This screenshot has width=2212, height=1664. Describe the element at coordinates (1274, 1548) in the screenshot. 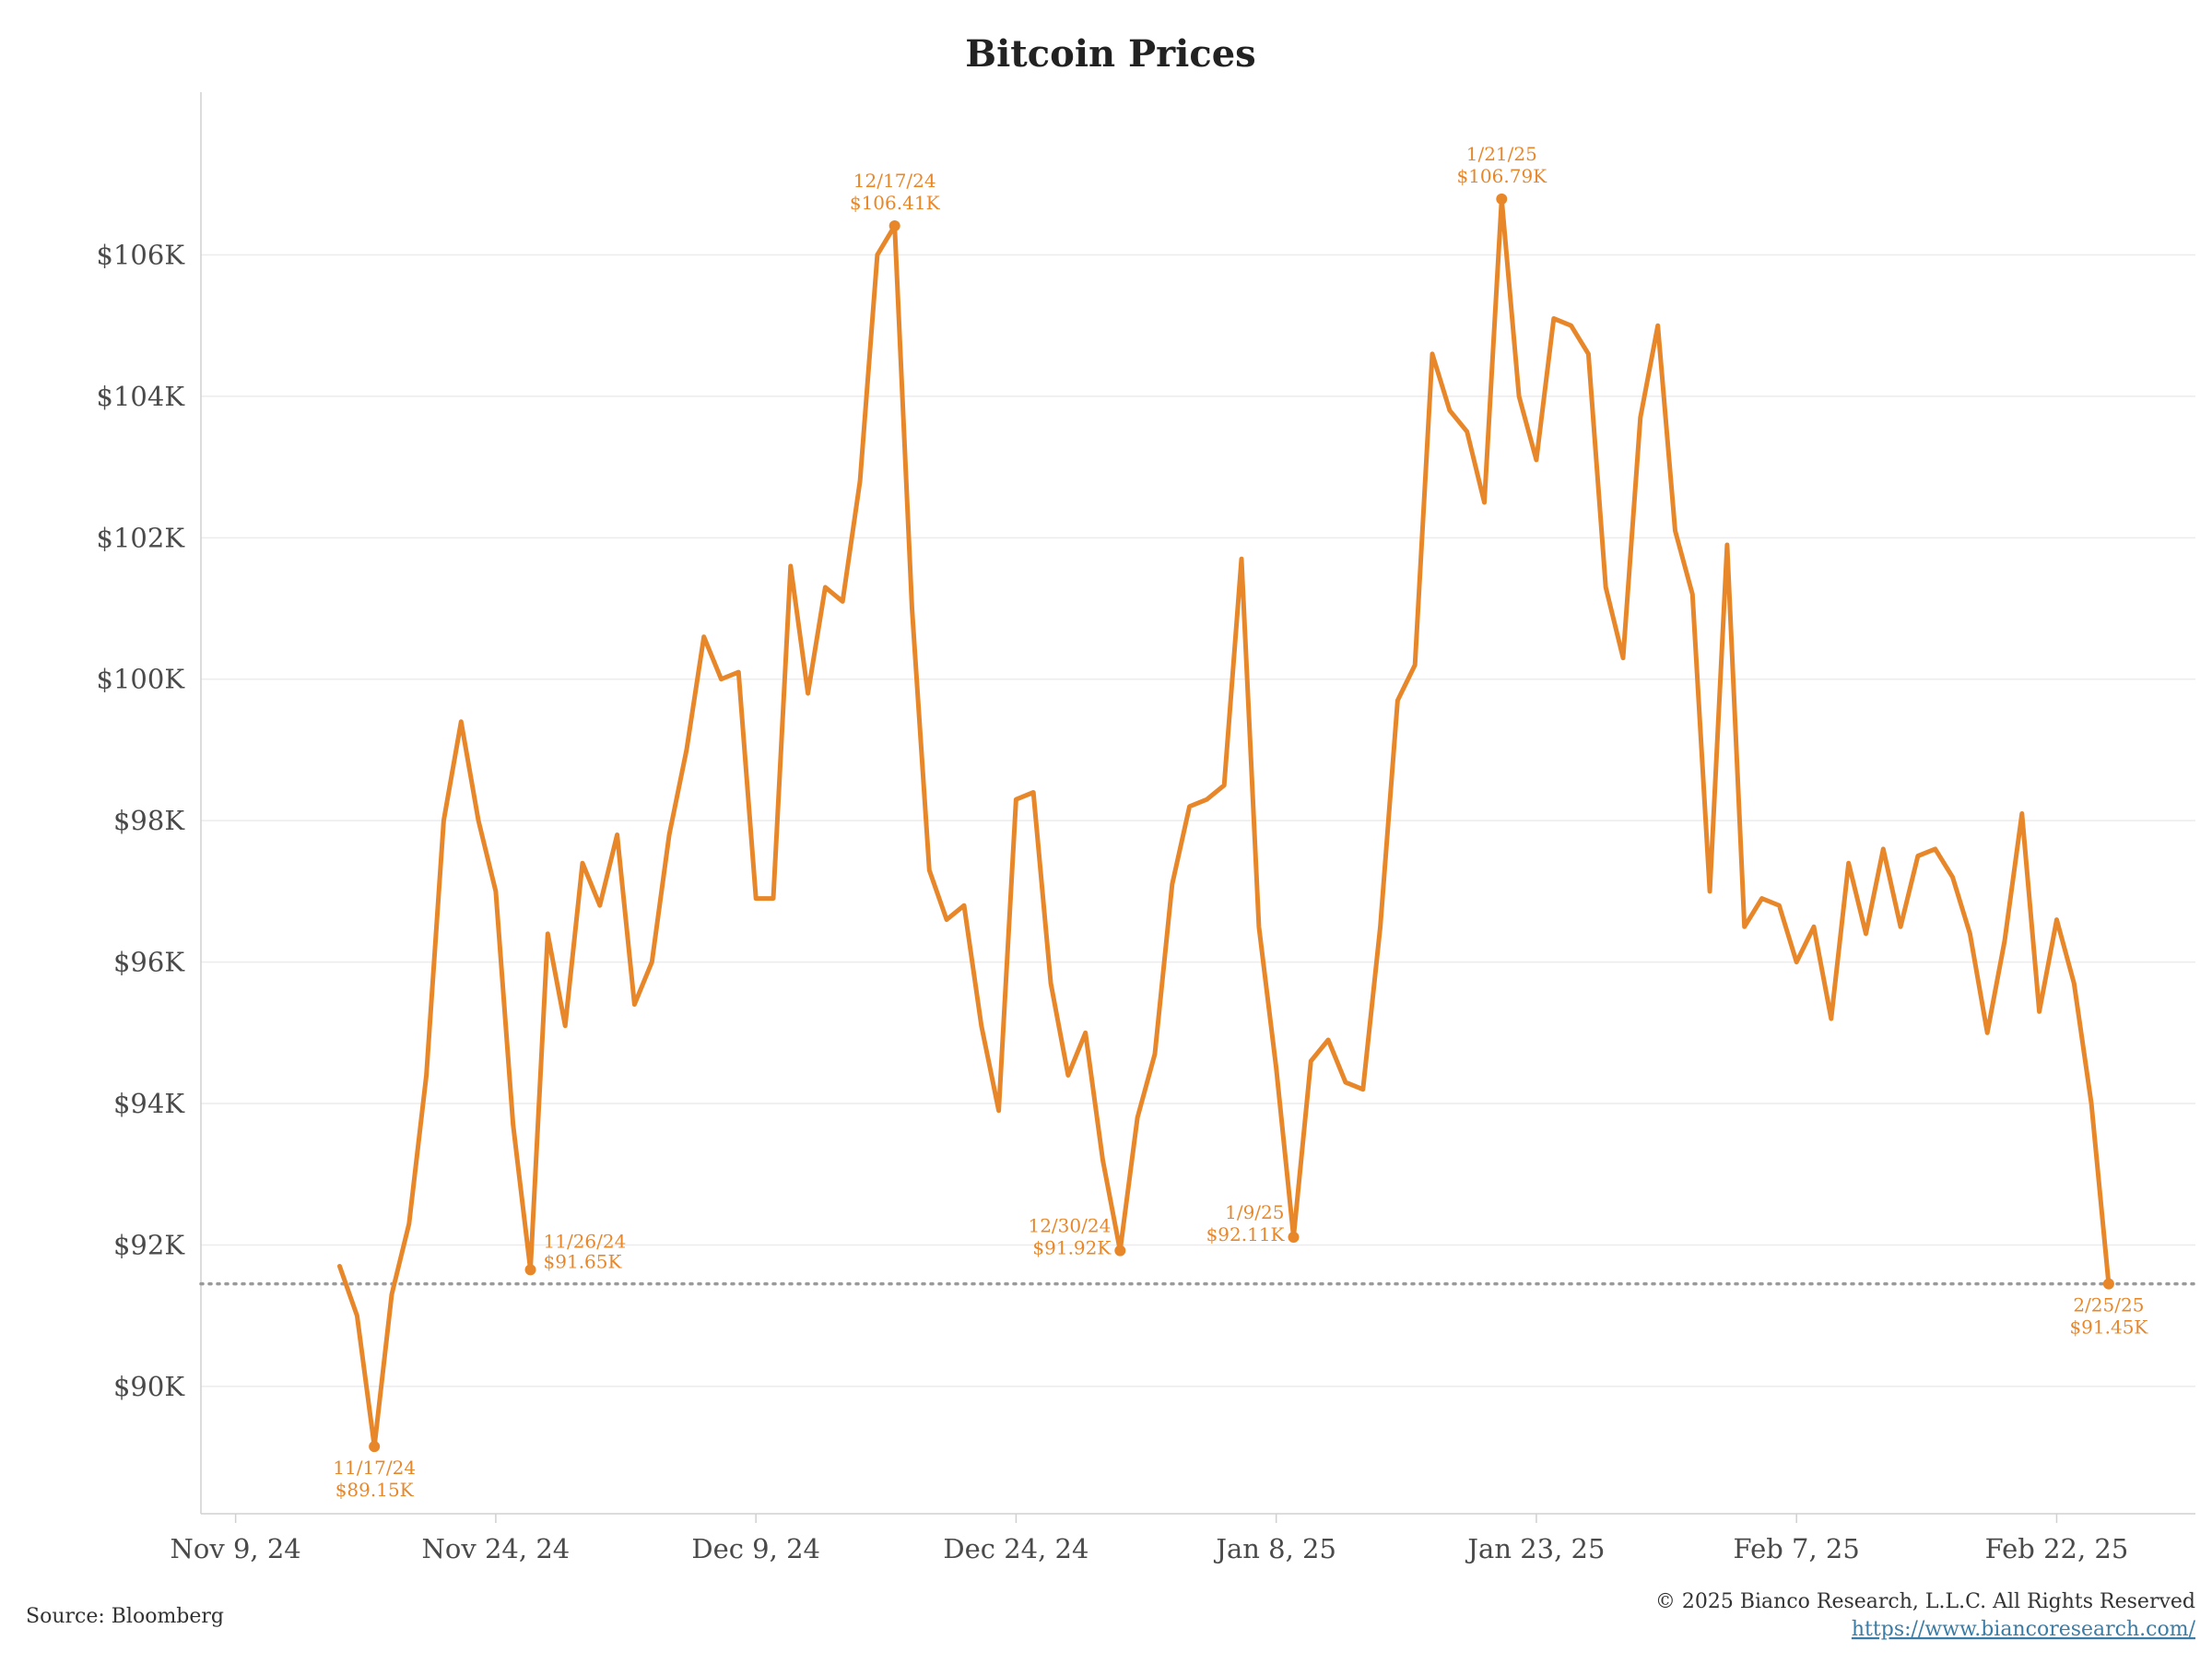

I see `x-tick-label: Jan 8, 25` at that location.